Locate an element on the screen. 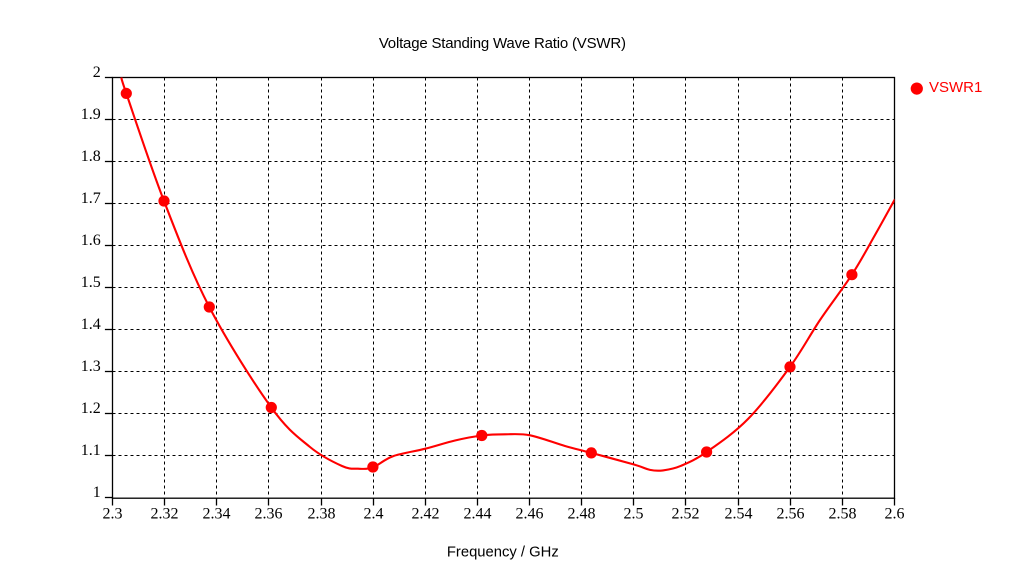 The image size is (1017, 576). svg-text: 1.4 is located at coordinates (91, 324).